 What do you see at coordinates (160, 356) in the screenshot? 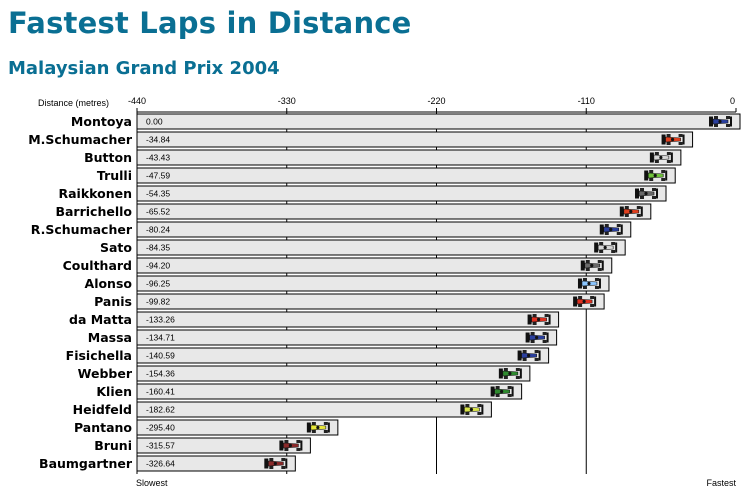
I see `value-label: -140.59` at bounding box center [160, 356].